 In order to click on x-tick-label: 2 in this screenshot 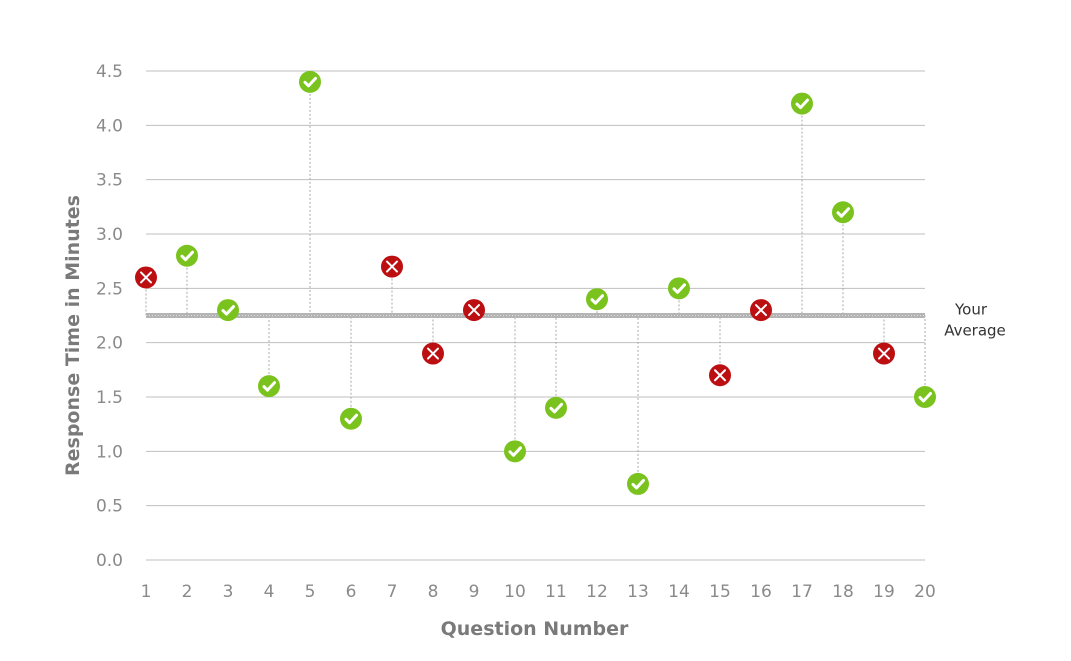, I will do `click(187, 592)`.